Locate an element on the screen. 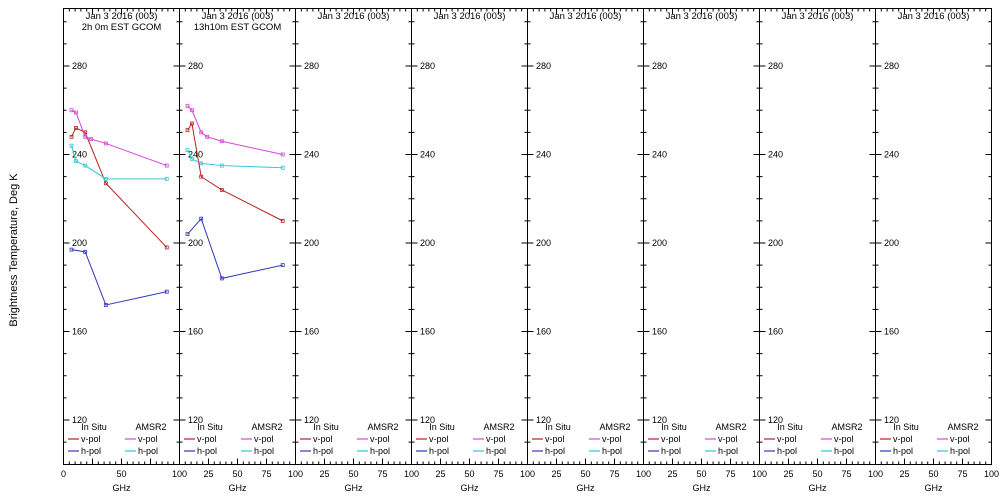  series-line-in-situ-v-pol is located at coordinates (119, 187).